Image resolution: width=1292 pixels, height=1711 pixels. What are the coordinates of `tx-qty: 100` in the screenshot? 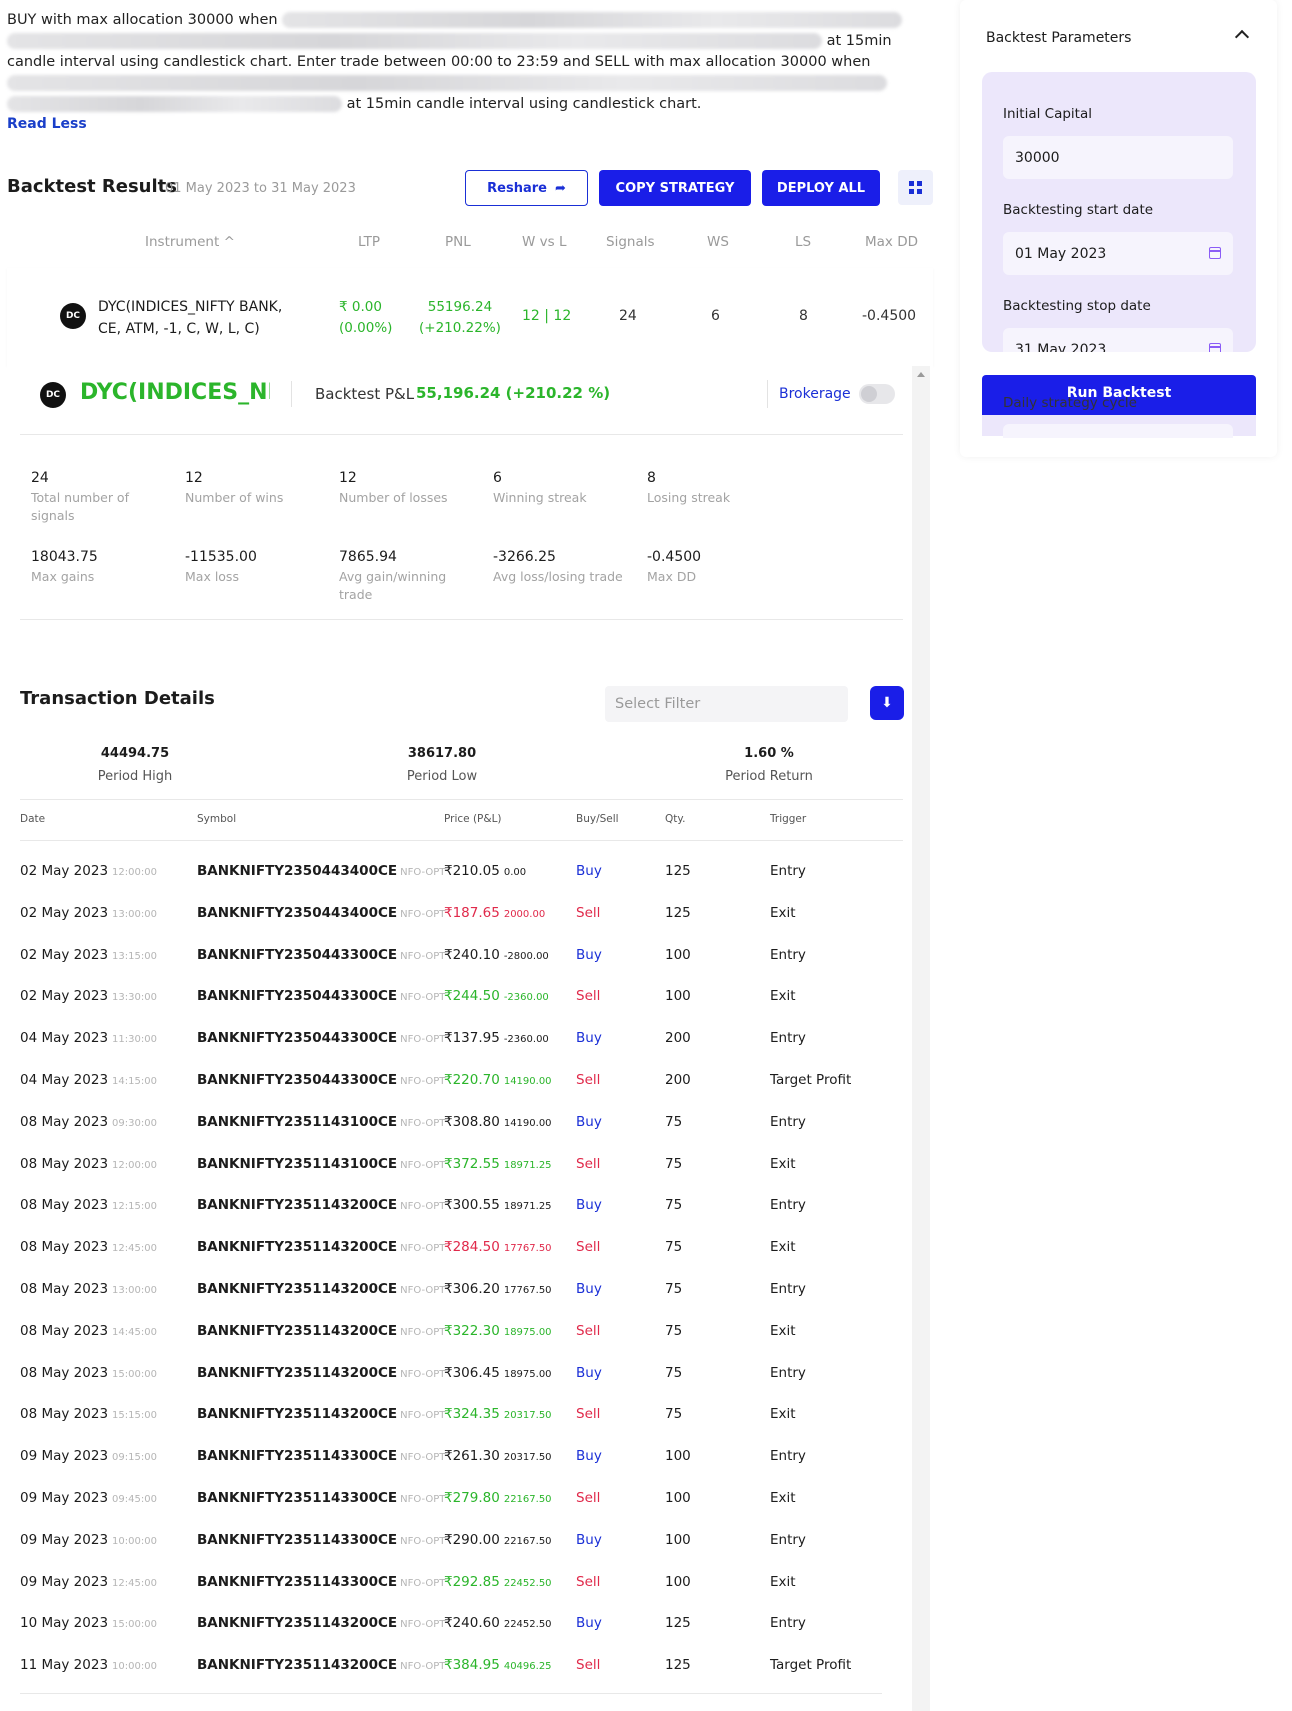 It's located at (678, 996).